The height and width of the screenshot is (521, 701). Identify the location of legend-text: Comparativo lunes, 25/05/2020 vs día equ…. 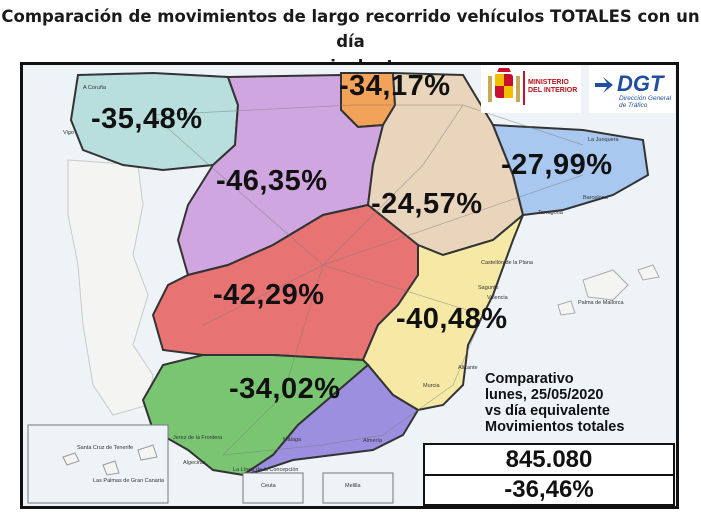
(554, 403).